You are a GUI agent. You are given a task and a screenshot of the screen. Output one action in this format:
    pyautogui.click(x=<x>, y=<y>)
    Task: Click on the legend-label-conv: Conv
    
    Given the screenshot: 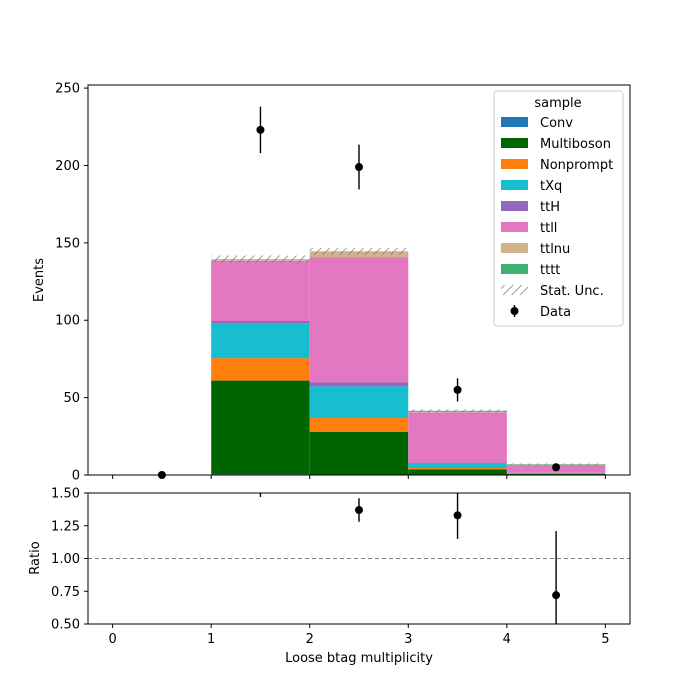 What is the action you would take?
    pyautogui.click(x=556, y=123)
    